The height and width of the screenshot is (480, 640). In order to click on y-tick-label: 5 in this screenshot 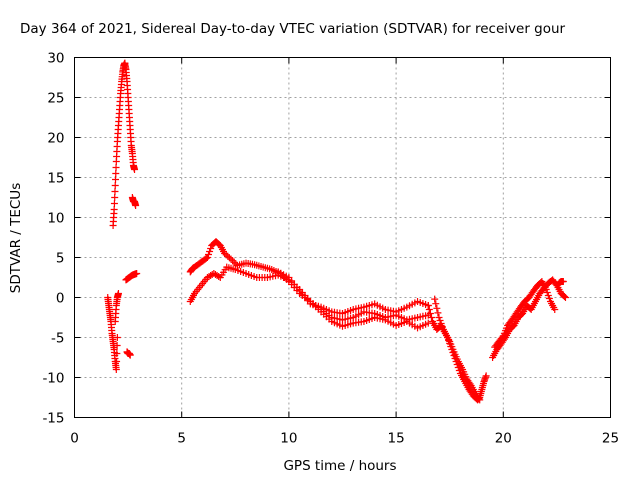, I will do `click(60, 259)`.